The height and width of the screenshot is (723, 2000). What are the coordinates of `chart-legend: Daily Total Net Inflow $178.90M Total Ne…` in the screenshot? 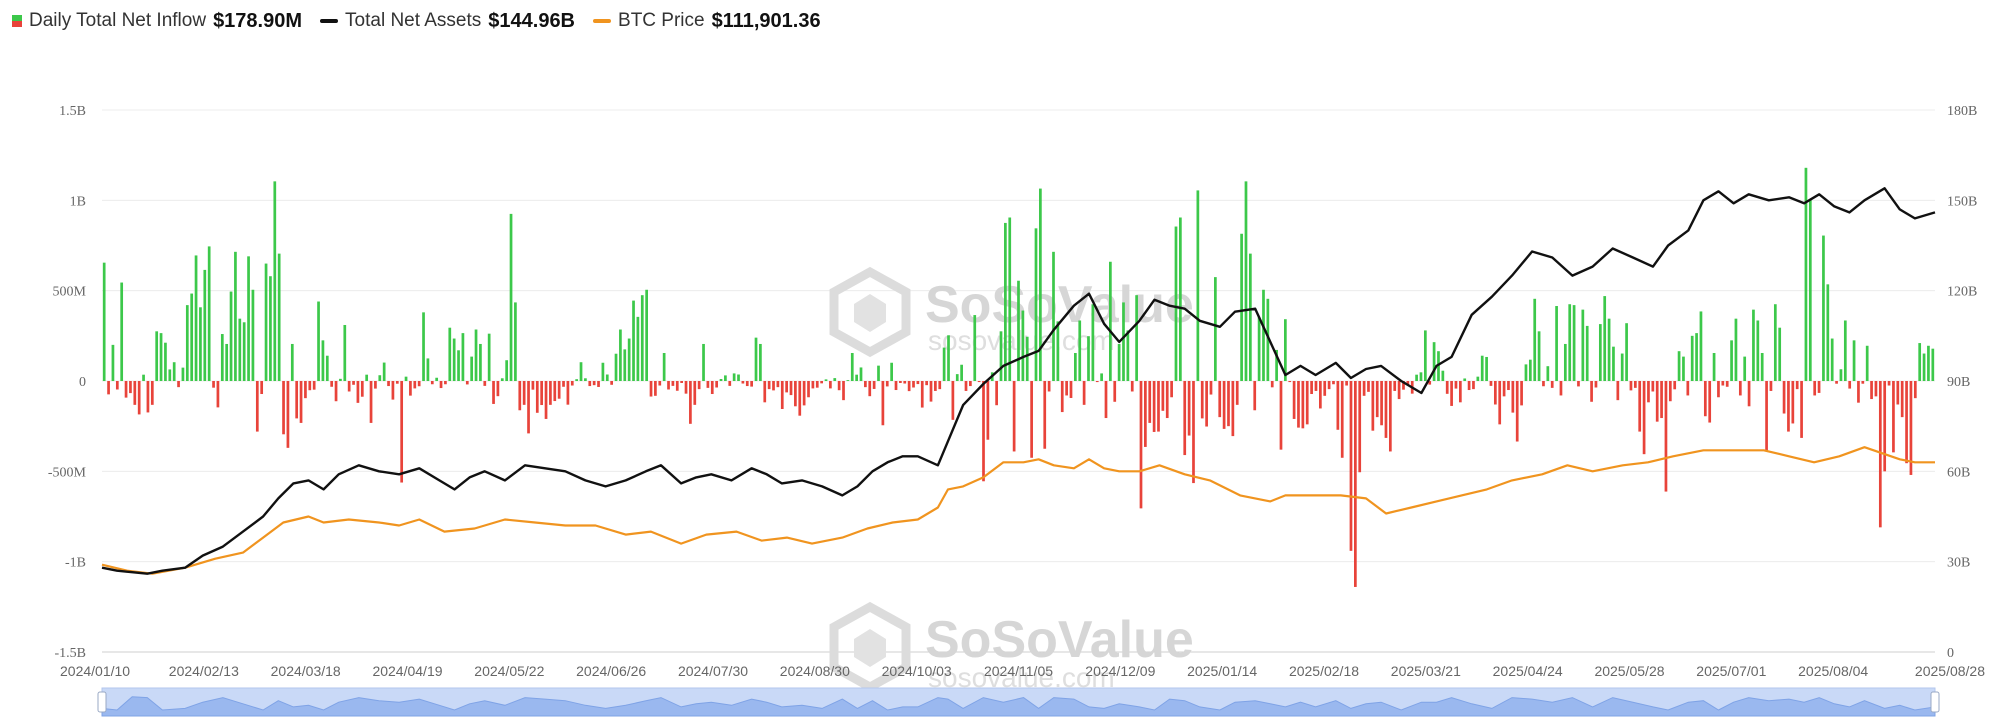 It's located at (416, 21).